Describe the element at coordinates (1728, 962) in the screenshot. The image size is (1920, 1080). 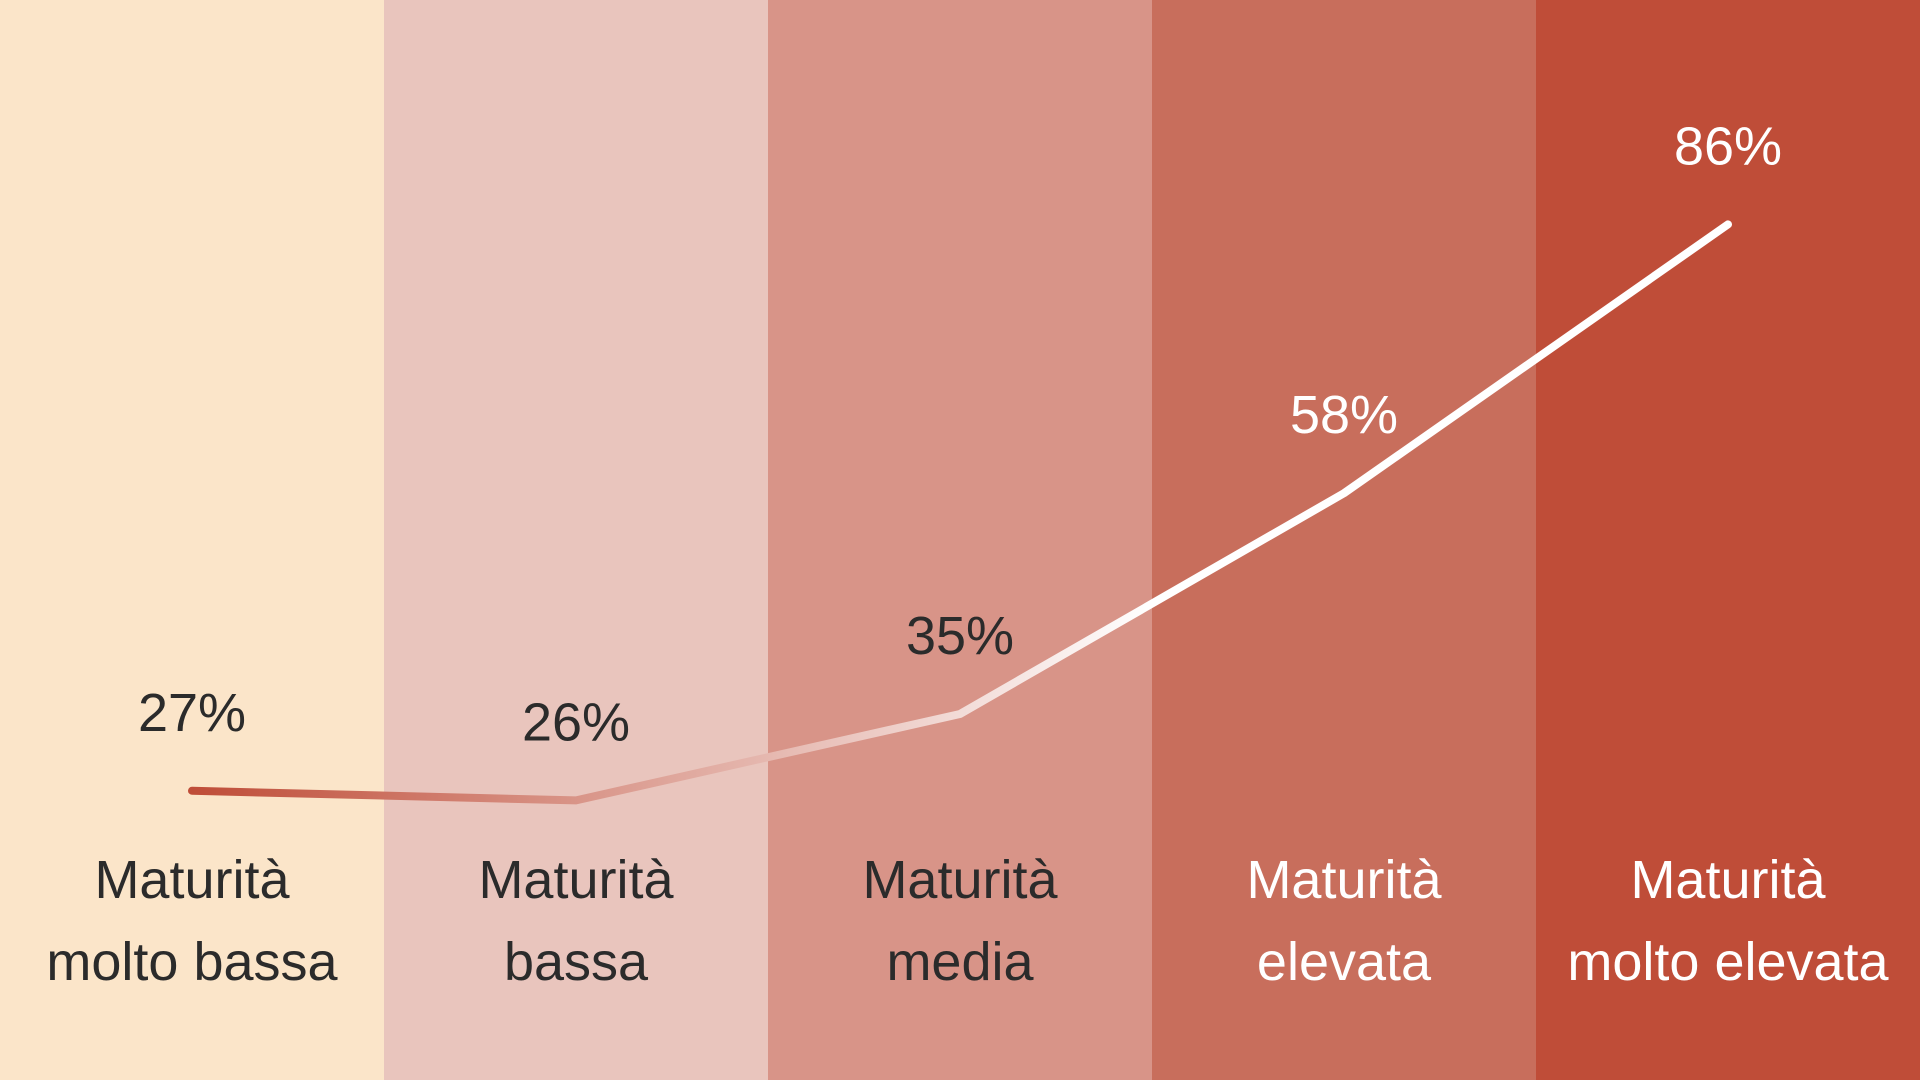
I see `category-label-line: molto elevata` at that location.